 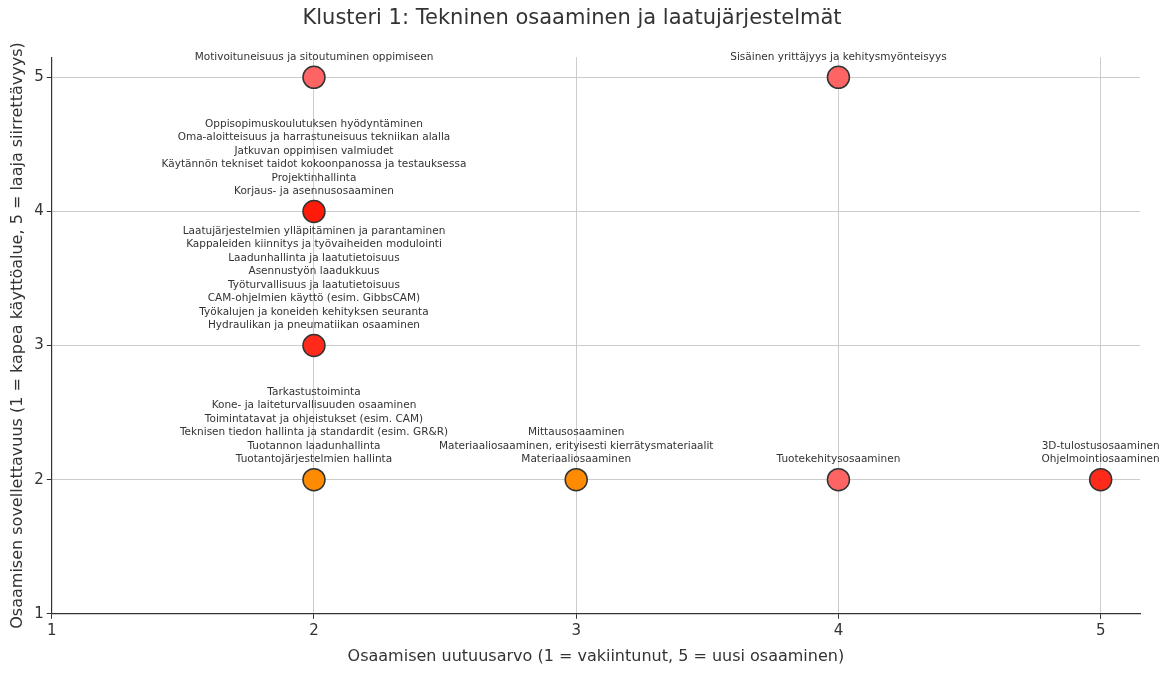 I want to click on x-axis-title: Osaamisen uutuusarvo (1 = vakiintunut, 5 = uusi osaaminen), so click(x=596, y=655).